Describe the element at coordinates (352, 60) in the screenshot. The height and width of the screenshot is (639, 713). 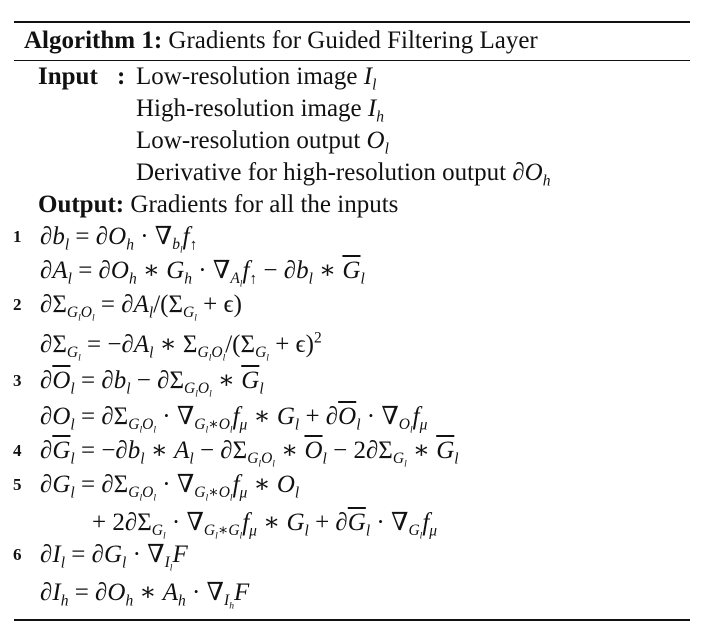
I see `caption-rule` at that location.